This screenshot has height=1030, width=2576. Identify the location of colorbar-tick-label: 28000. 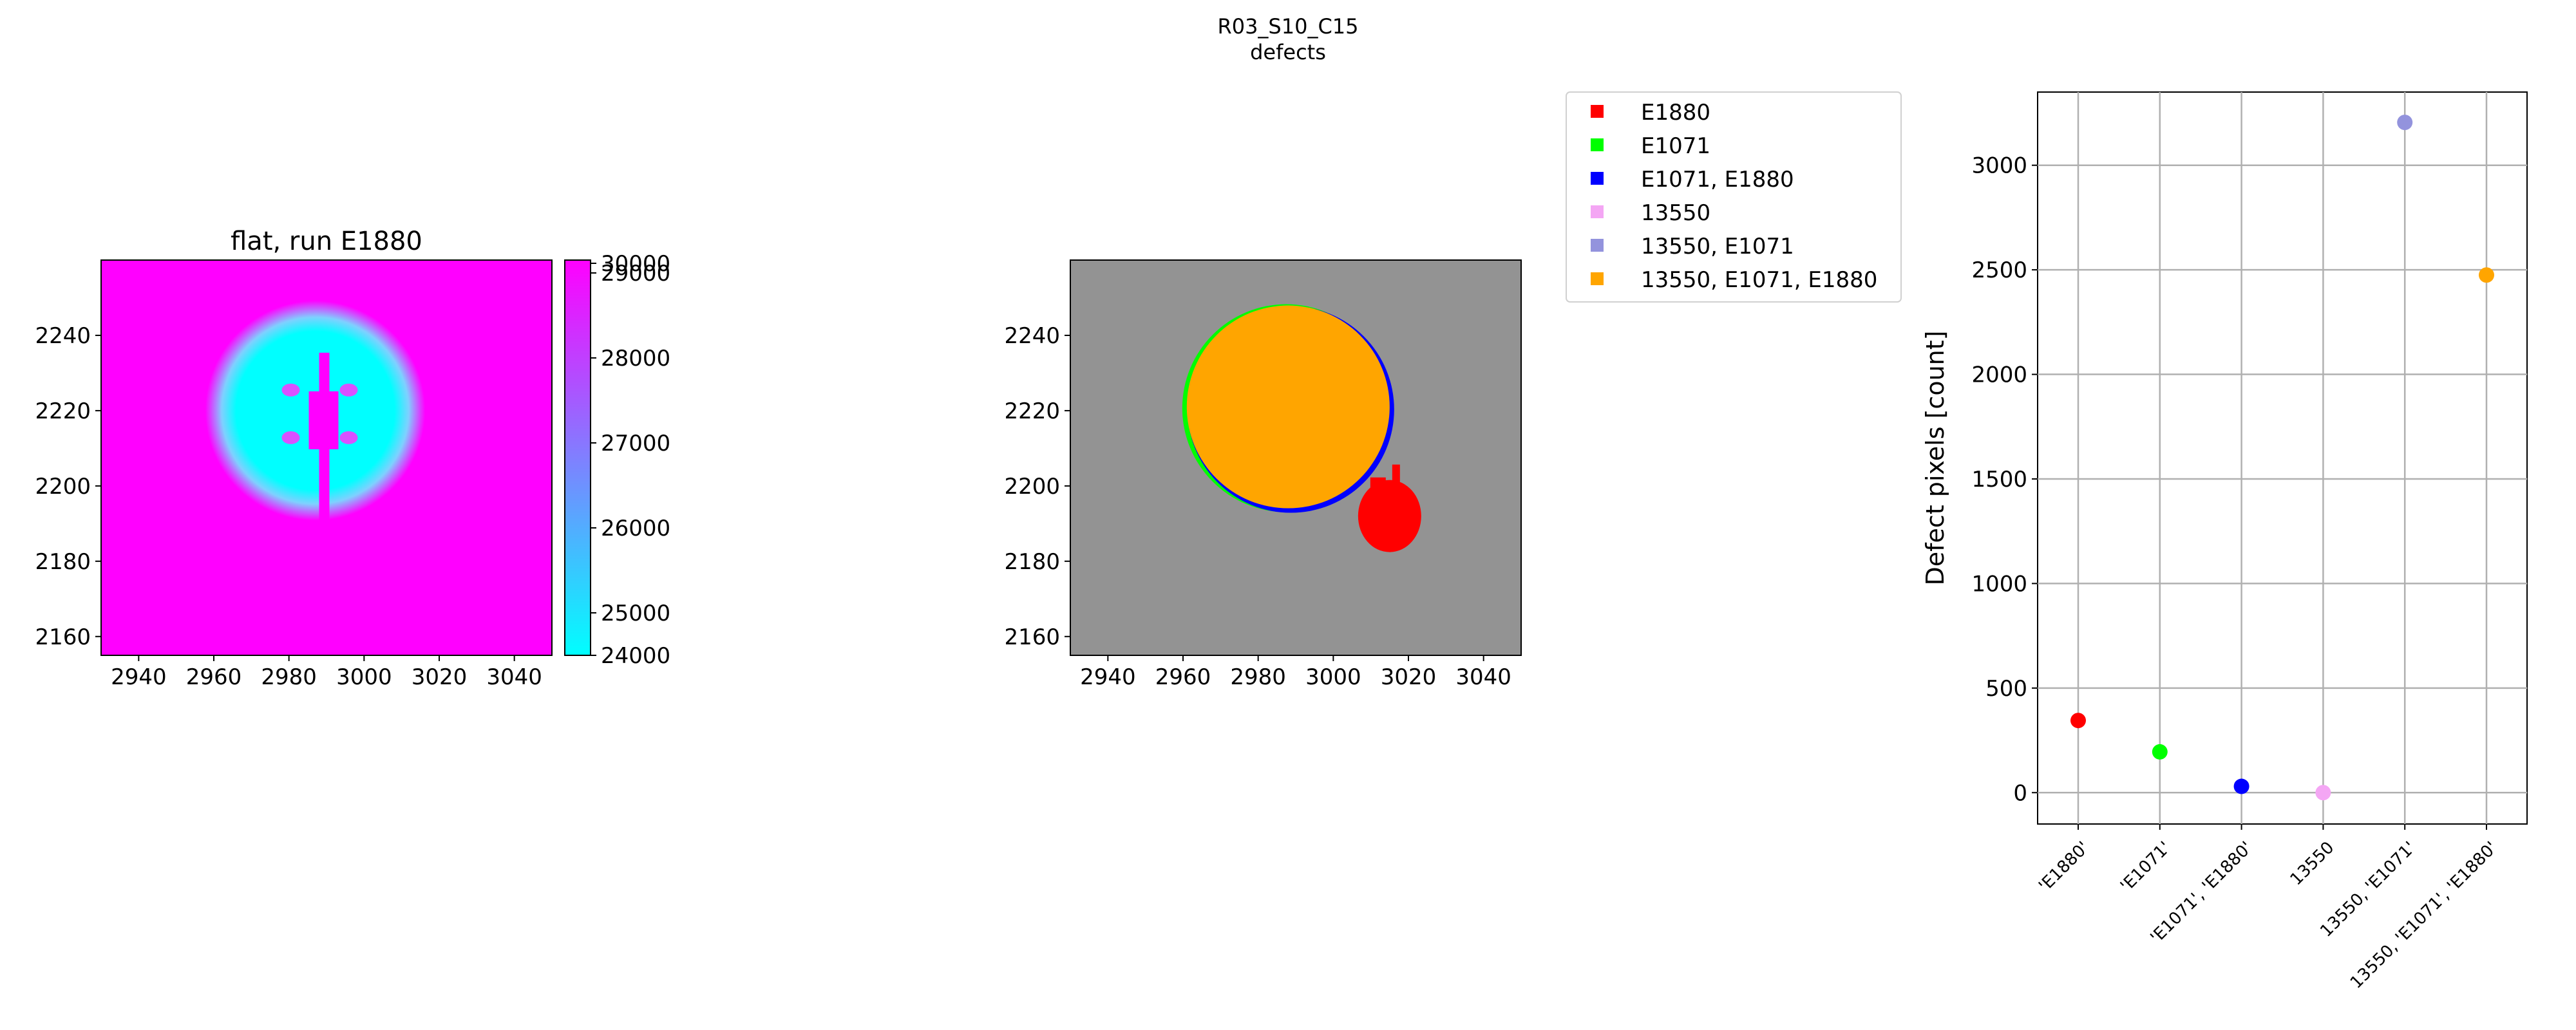
(635, 359).